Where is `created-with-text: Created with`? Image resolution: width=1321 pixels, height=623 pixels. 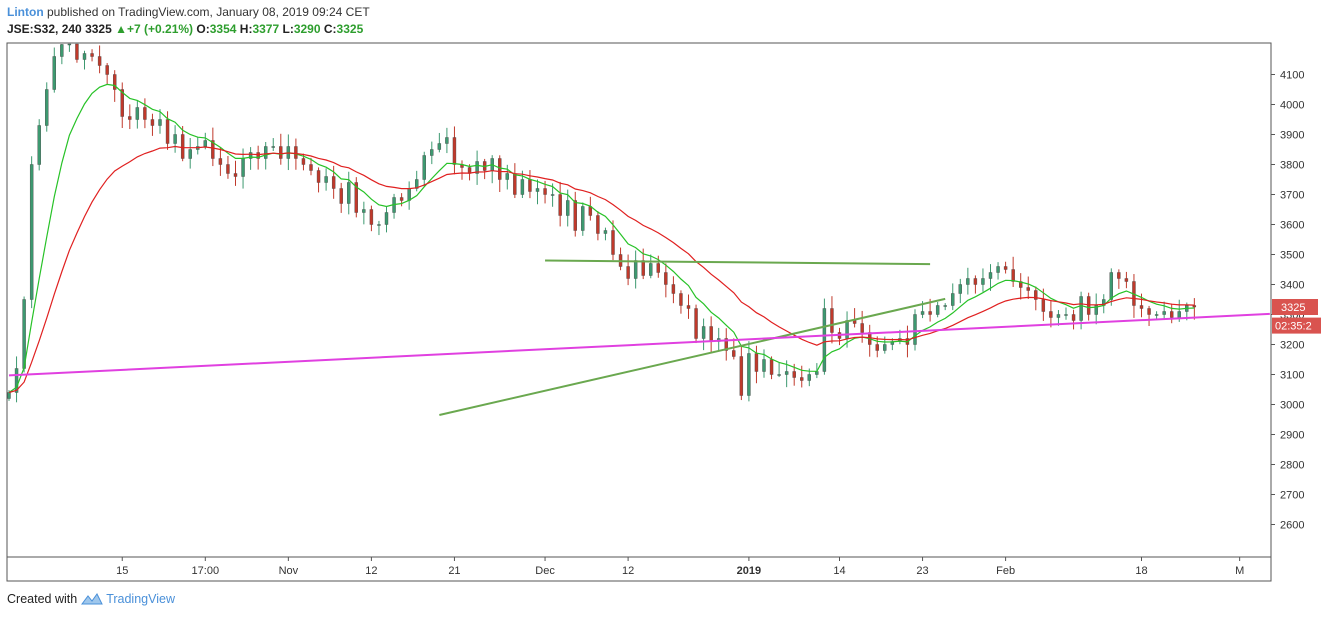
created-with-text: Created with is located at coordinates (42, 599).